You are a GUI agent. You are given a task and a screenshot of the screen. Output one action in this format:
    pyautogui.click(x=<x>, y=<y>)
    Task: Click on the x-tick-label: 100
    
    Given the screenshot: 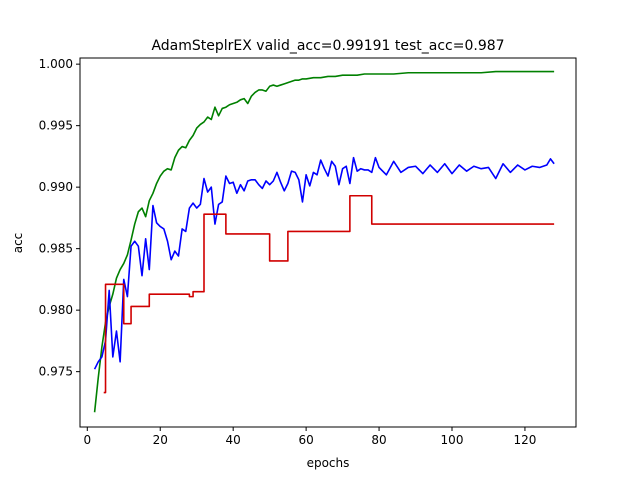 What is the action you would take?
    pyautogui.click(x=452, y=440)
    